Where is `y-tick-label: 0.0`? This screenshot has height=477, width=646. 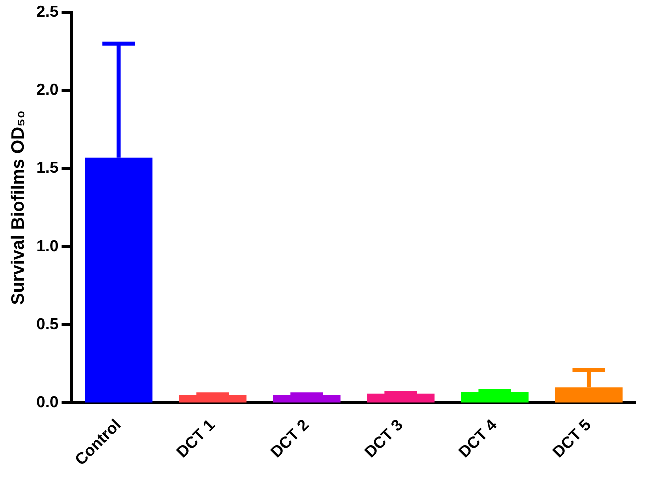 y-tick-label: 0.0 is located at coordinates (47, 403).